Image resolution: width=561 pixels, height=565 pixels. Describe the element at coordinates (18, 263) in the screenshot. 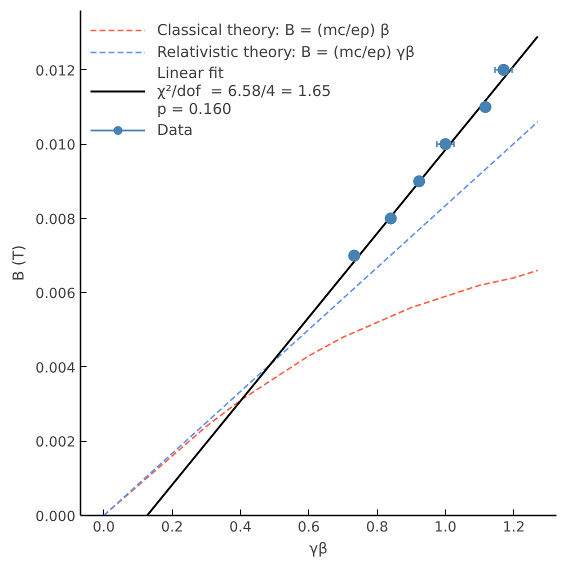

I see `y-axis-title: B (T)` at that location.